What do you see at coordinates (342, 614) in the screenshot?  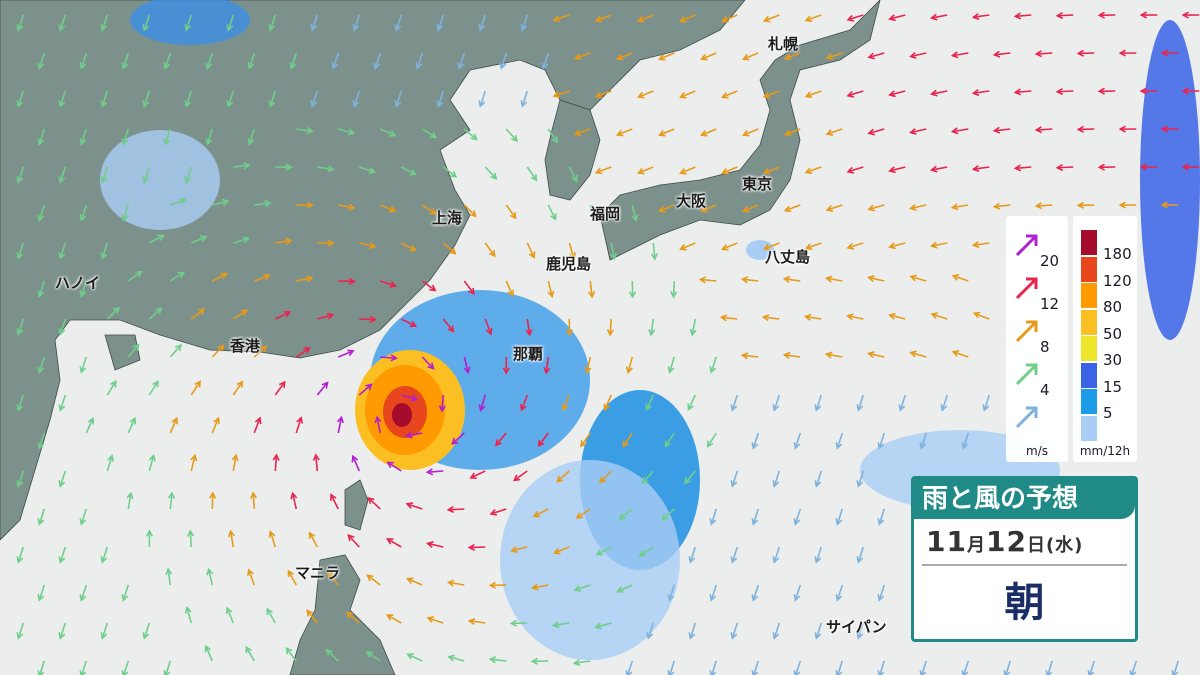 I see `philippines` at bounding box center [342, 614].